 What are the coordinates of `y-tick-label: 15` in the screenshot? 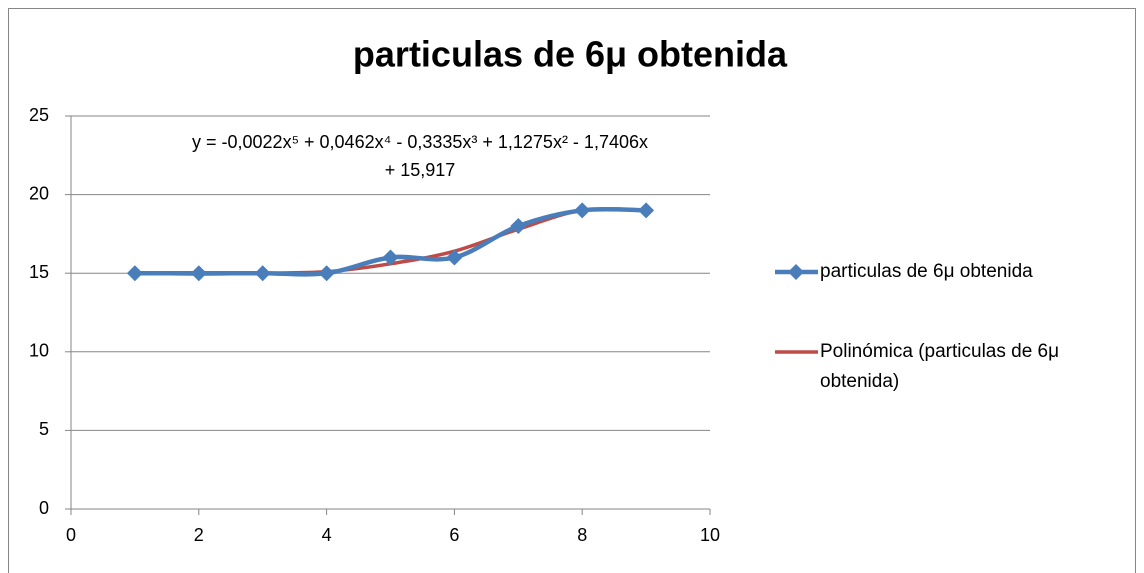 It's located at (39, 272).